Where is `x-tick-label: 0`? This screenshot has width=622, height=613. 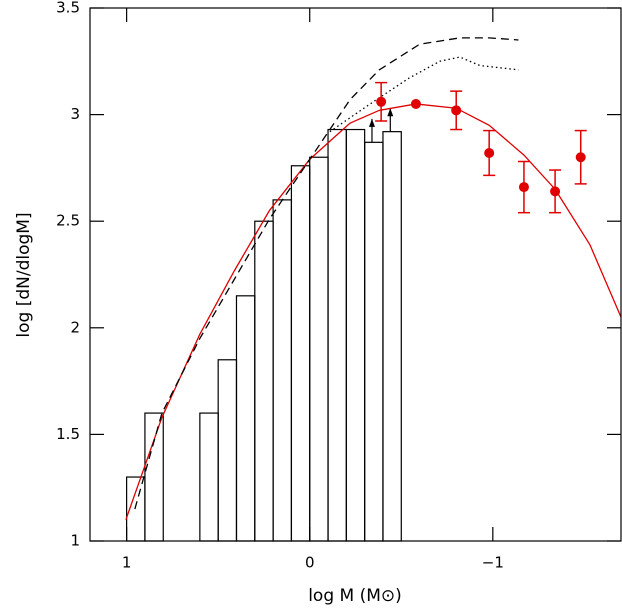
x-tick-label: 0 is located at coordinates (310, 563).